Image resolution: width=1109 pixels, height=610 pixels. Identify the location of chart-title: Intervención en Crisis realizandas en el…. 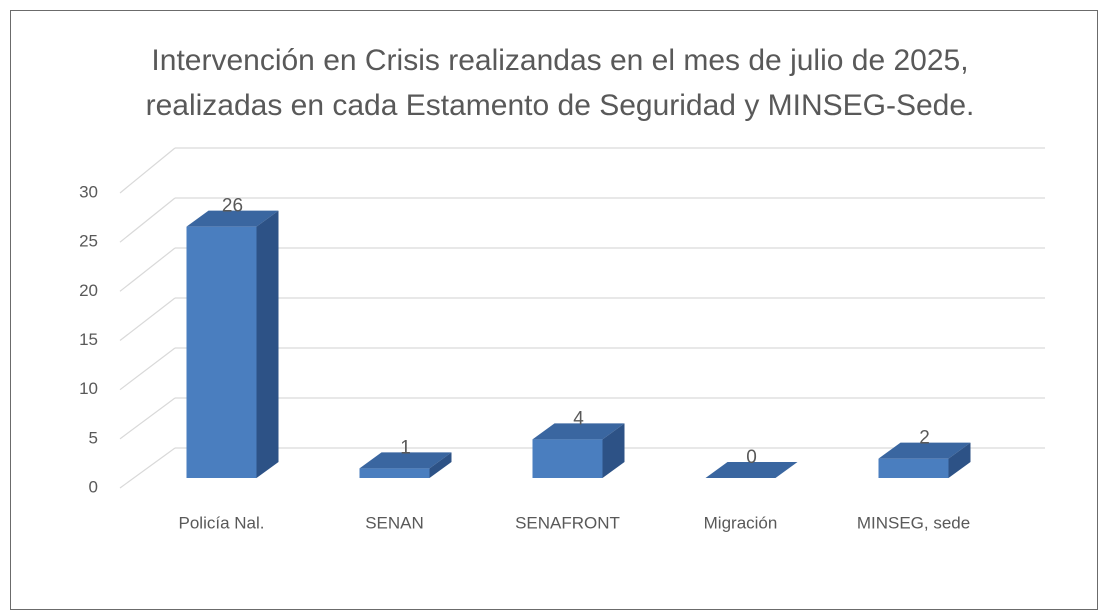
(560, 83).